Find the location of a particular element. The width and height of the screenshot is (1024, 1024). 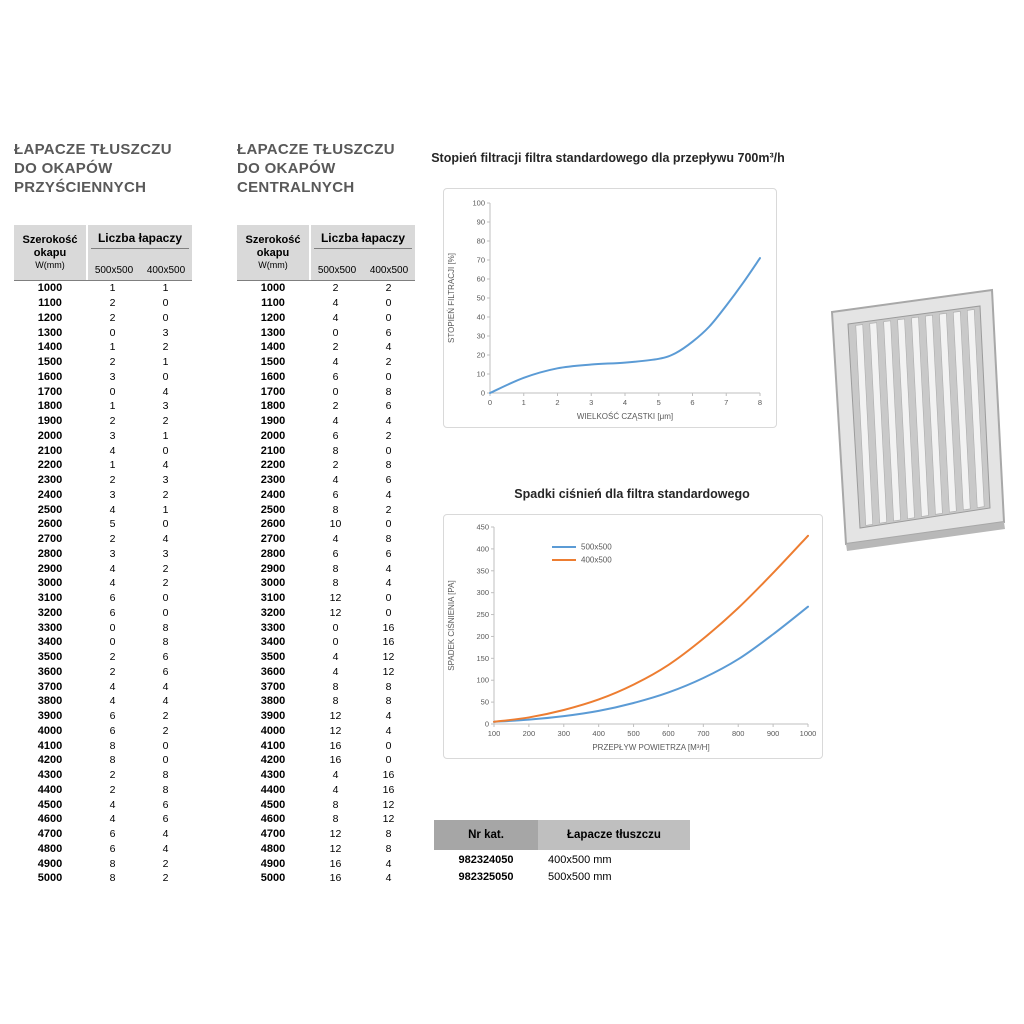

table-row: 5000 8 2 is located at coordinates (103, 878).